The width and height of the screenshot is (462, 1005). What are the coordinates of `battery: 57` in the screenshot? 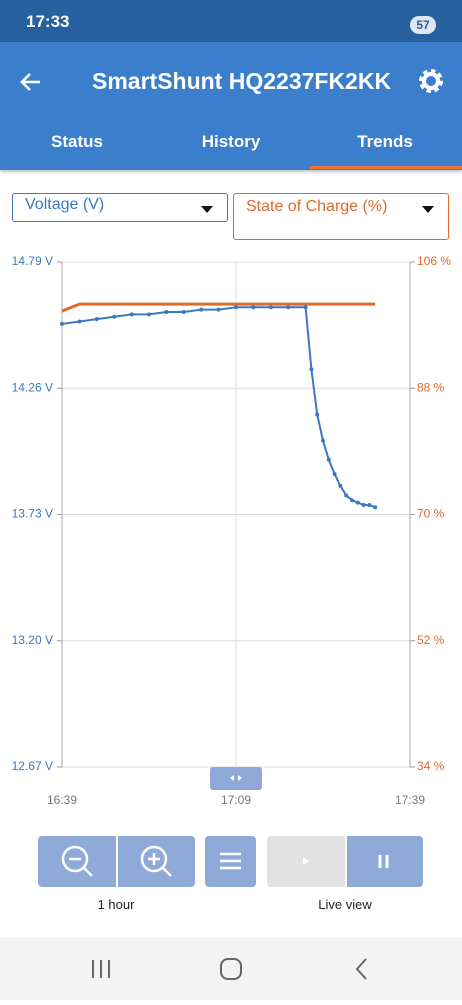 It's located at (423, 25).